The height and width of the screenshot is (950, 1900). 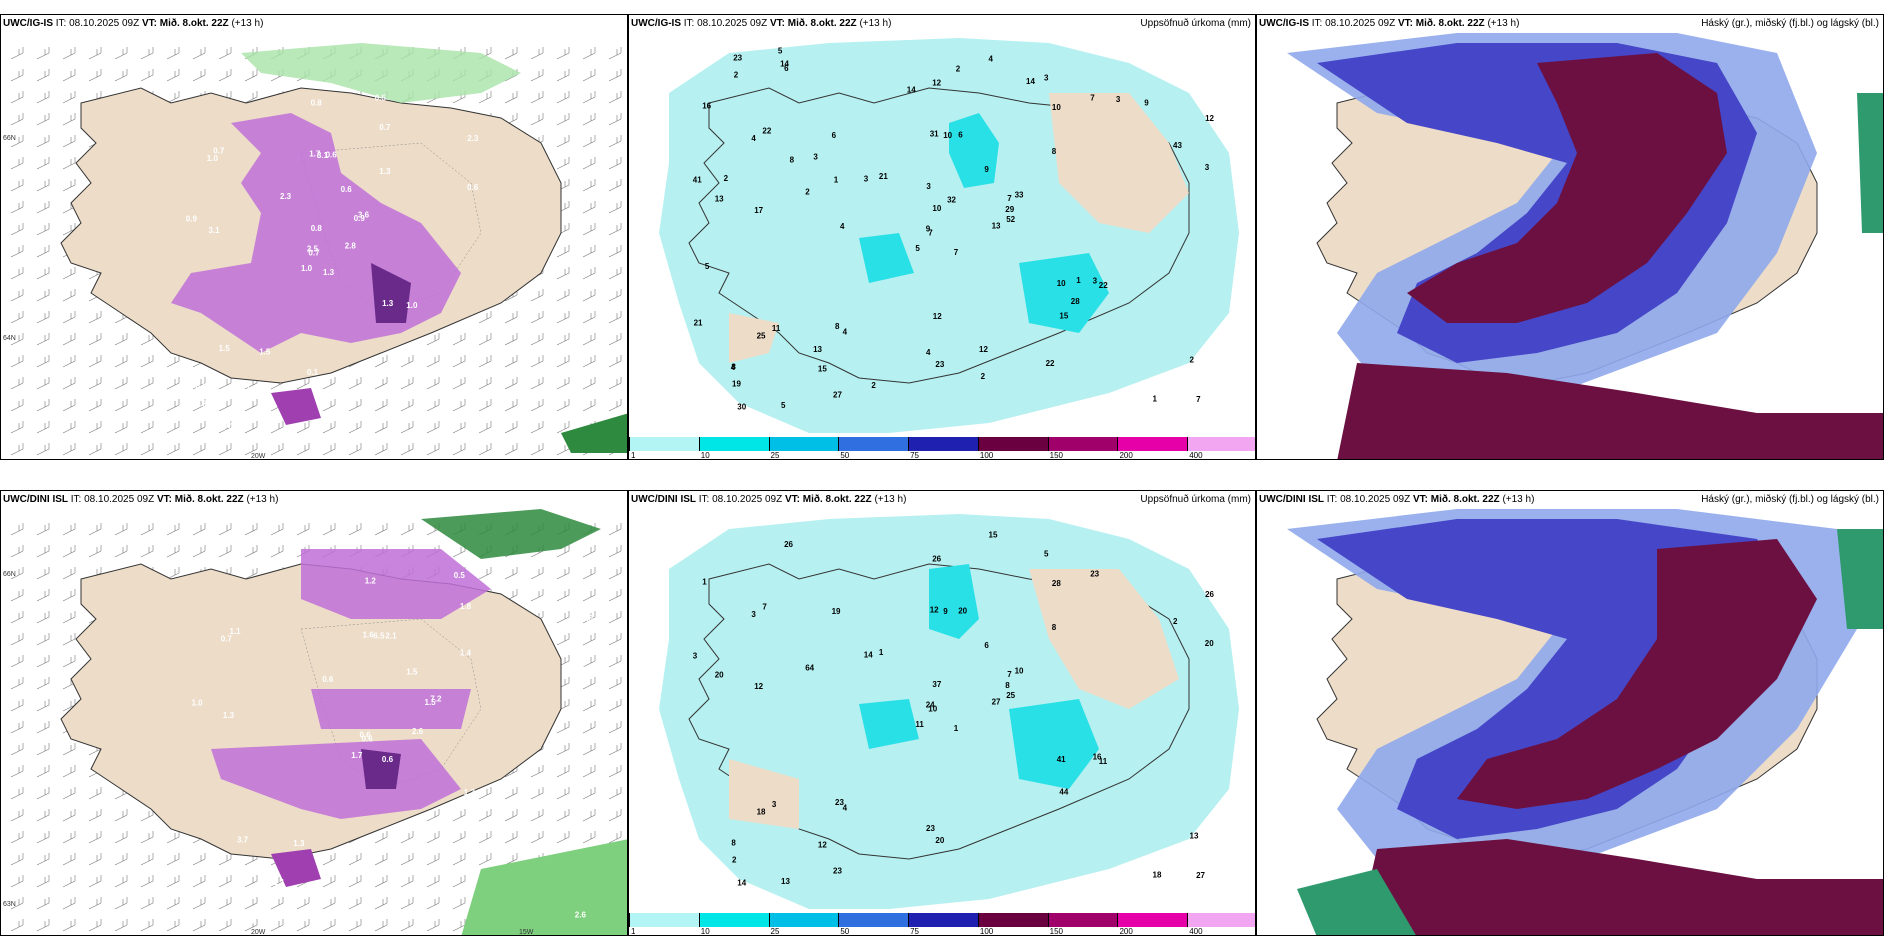 What do you see at coordinates (698, 322) in the screenshot?
I see `value-label: 21` at bounding box center [698, 322].